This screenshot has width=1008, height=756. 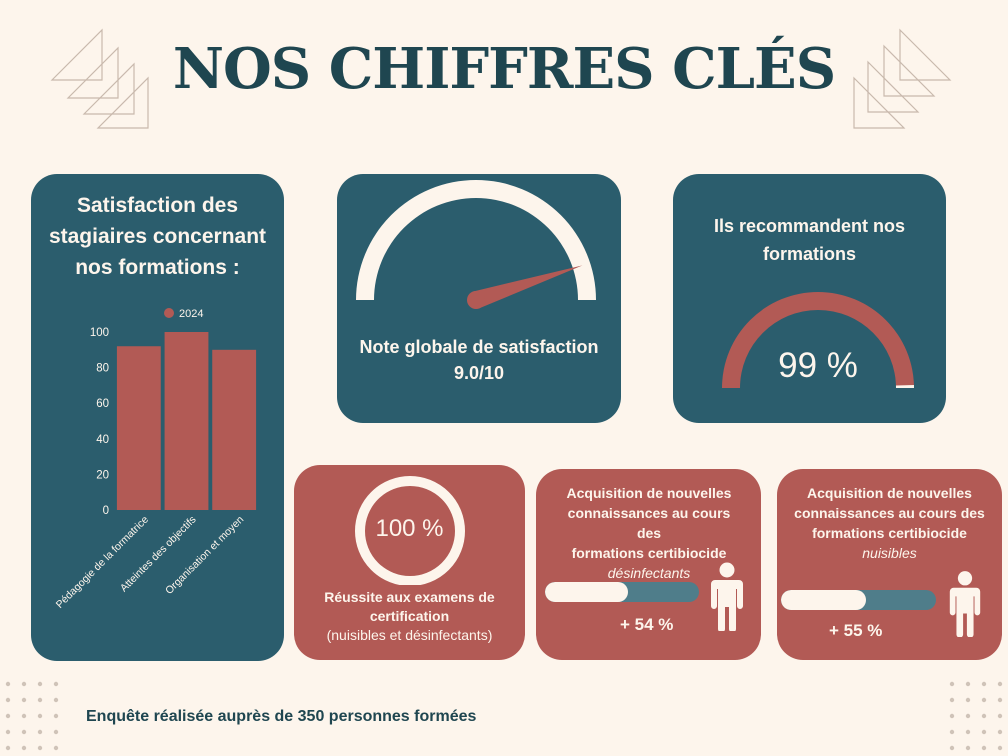 I want to click on recommend-value: 99 %, so click(x=818, y=365).